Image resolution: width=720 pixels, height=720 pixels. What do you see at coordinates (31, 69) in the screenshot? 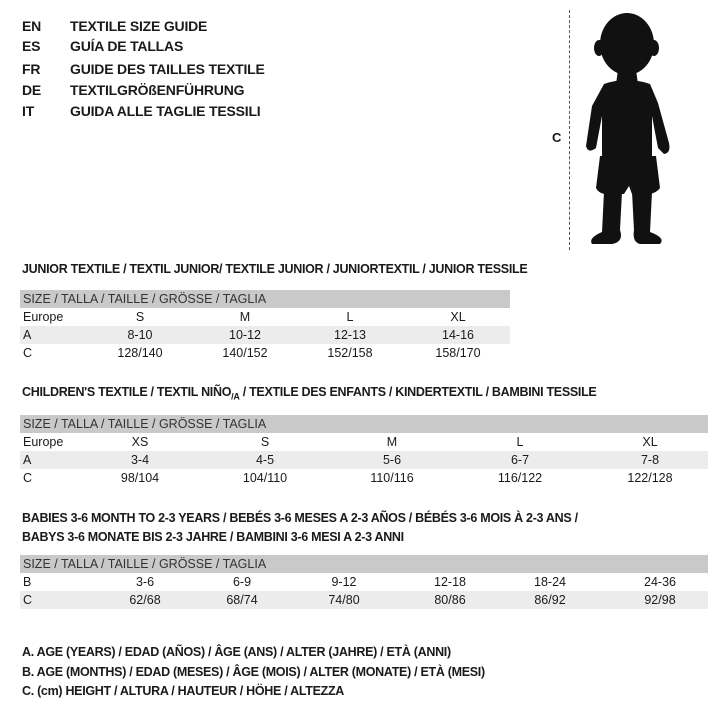
I see `language-code: FR` at bounding box center [31, 69].